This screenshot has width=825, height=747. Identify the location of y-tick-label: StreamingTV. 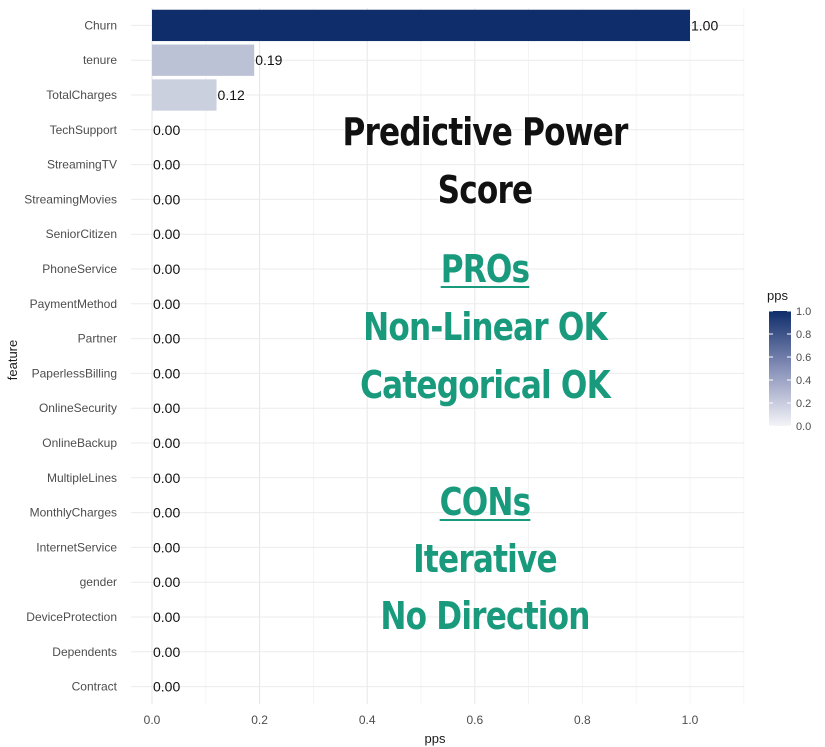
(82, 165).